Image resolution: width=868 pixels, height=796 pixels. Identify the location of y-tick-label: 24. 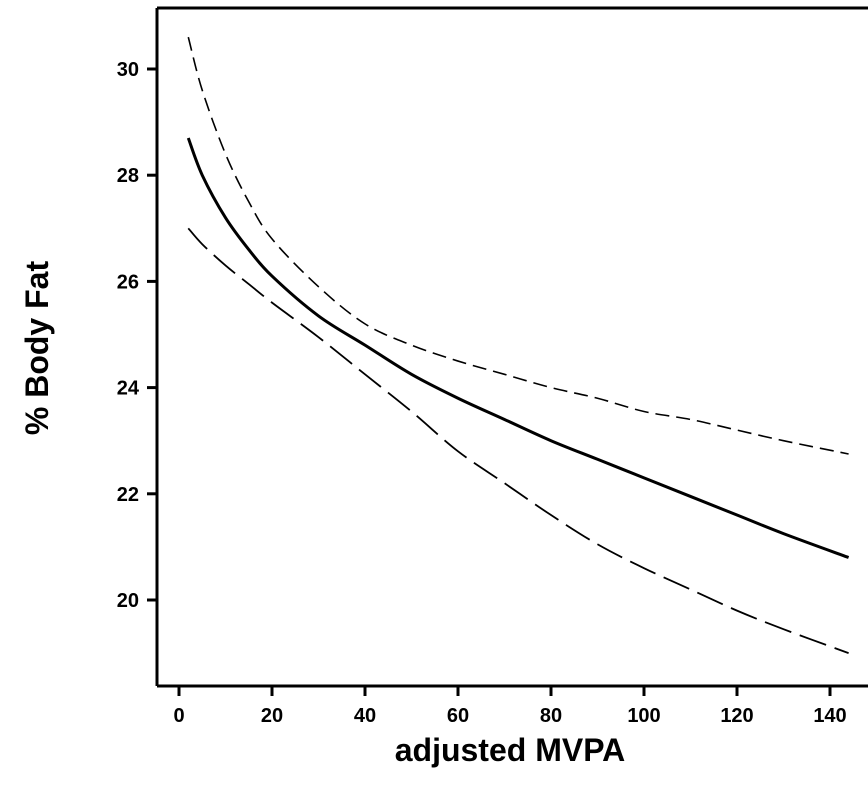
(128, 389).